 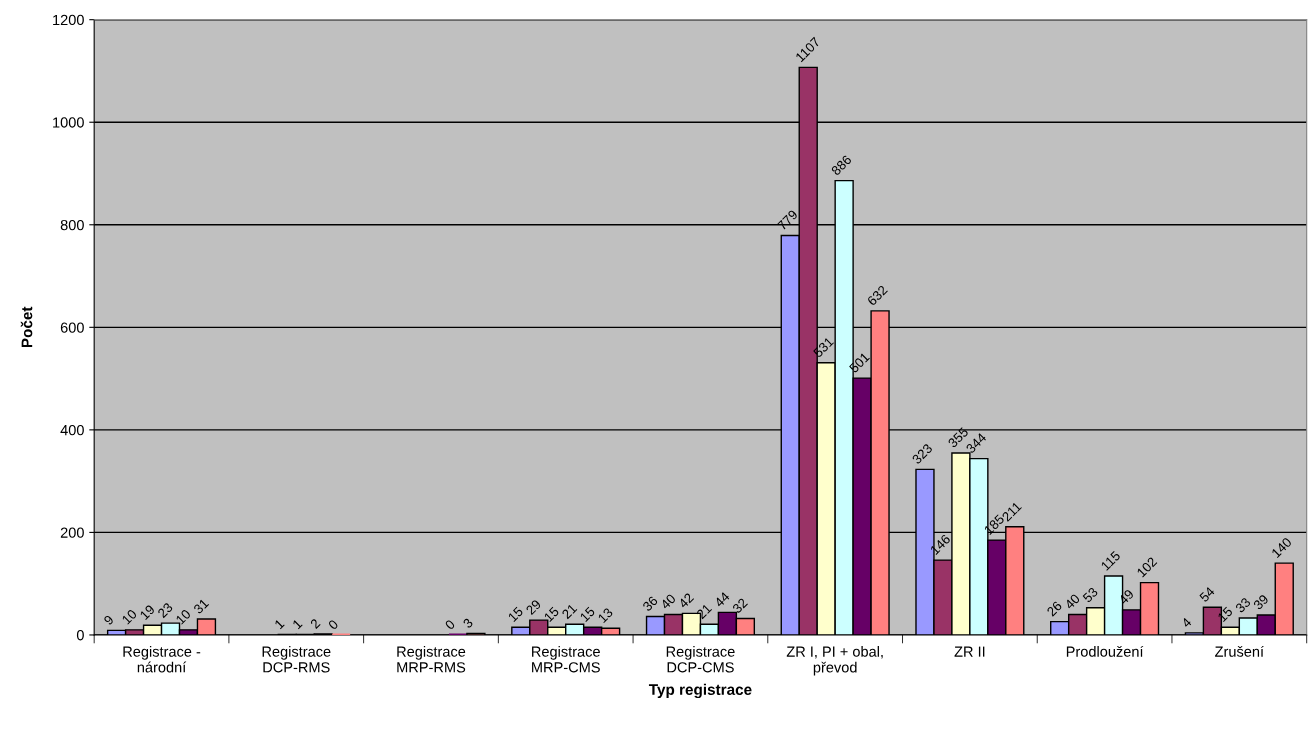 I want to click on x-tick-label: Prodloužení, so click(x=1105, y=651).